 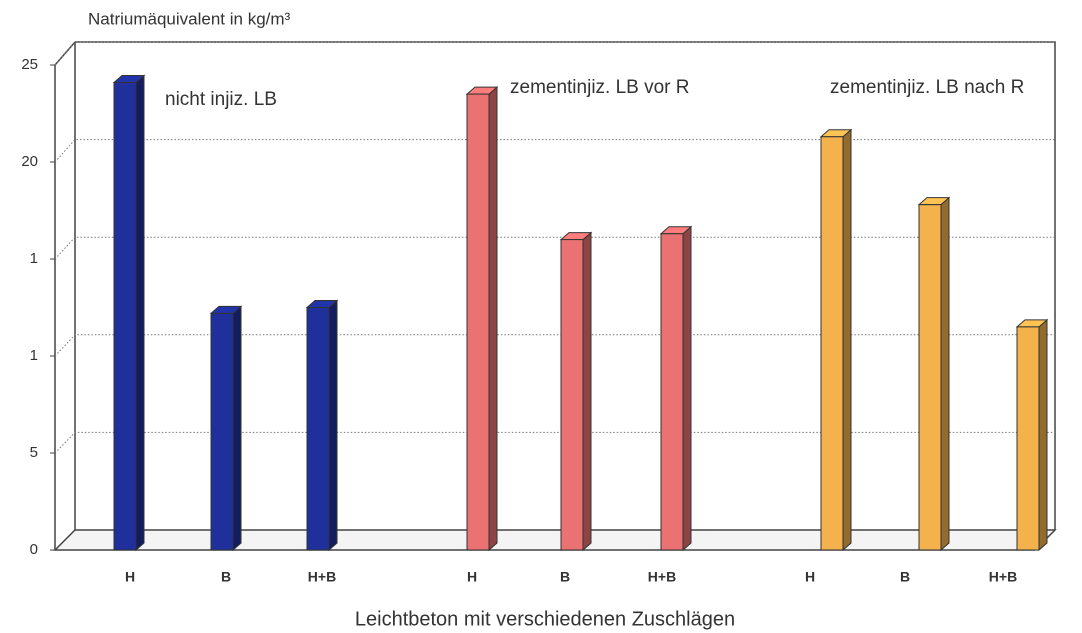 What do you see at coordinates (600, 87) in the screenshot?
I see `series-label: zementinjiz. LB vor R` at bounding box center [600, 87].